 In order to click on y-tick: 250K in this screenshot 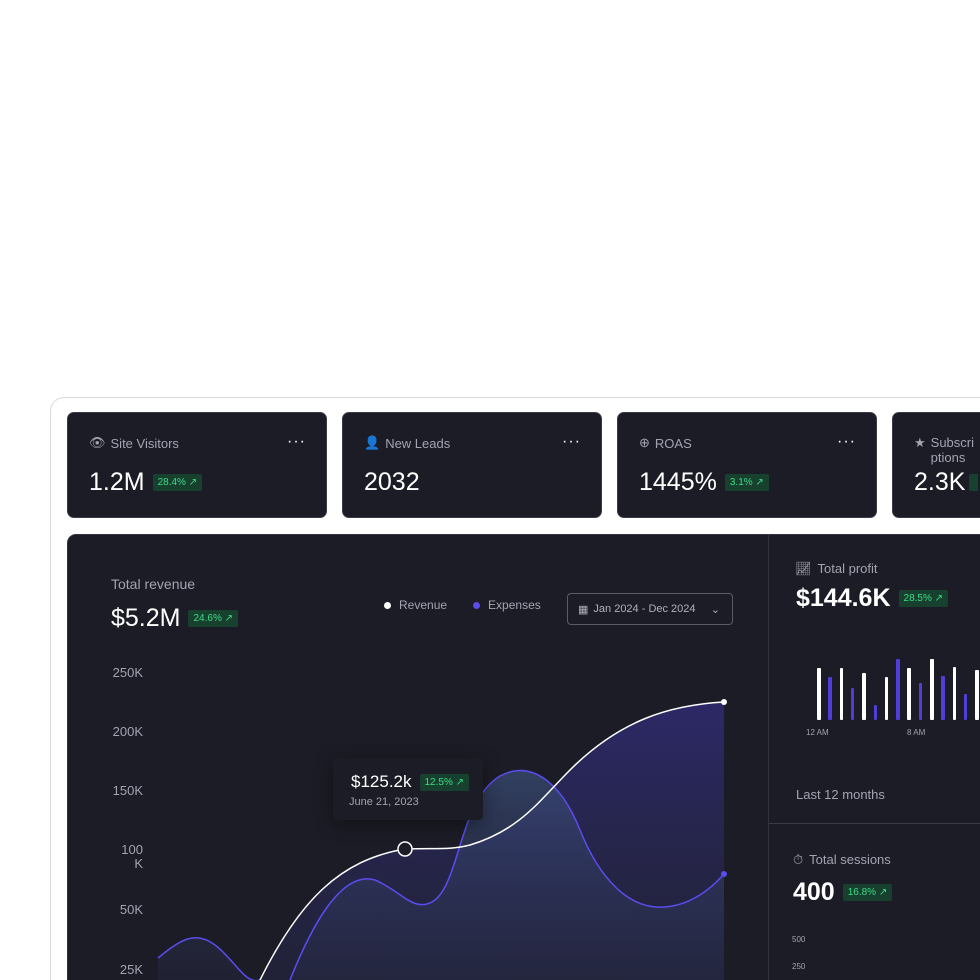, I will do `click(127, 672)`.